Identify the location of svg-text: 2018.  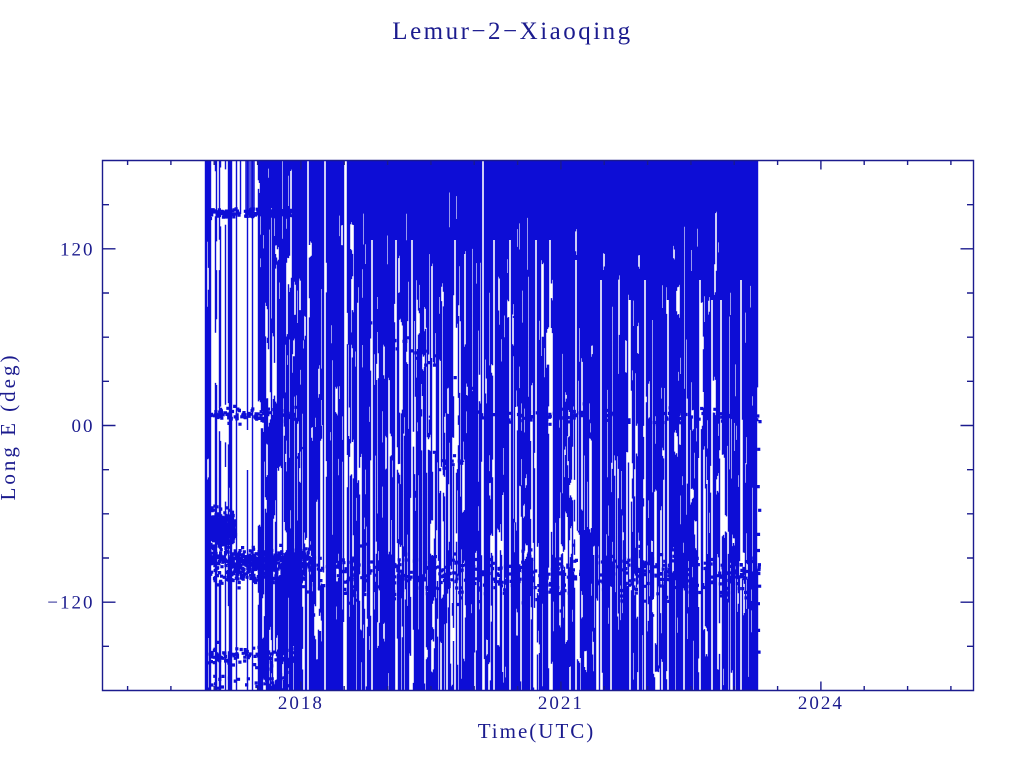
(301, 703).